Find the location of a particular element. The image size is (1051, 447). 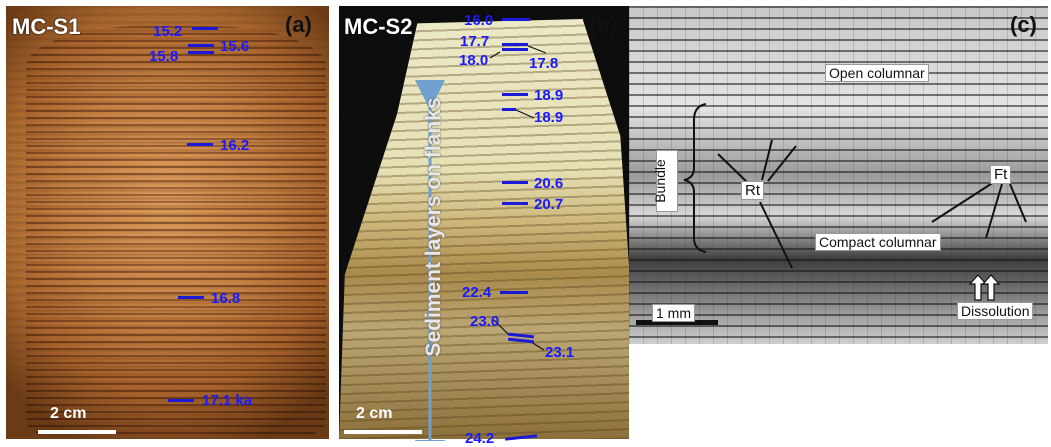

age-label: 16.0 is located at coordinates (479, 20).